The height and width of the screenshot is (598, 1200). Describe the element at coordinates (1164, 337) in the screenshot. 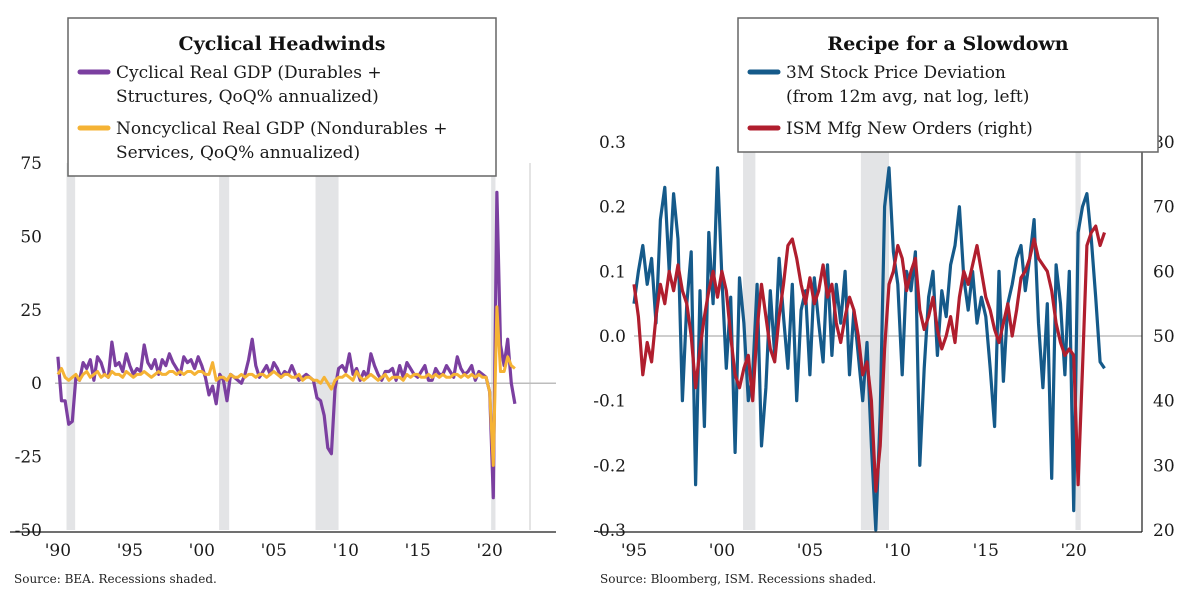

I see `right-y-tick-label: 50` at that location.